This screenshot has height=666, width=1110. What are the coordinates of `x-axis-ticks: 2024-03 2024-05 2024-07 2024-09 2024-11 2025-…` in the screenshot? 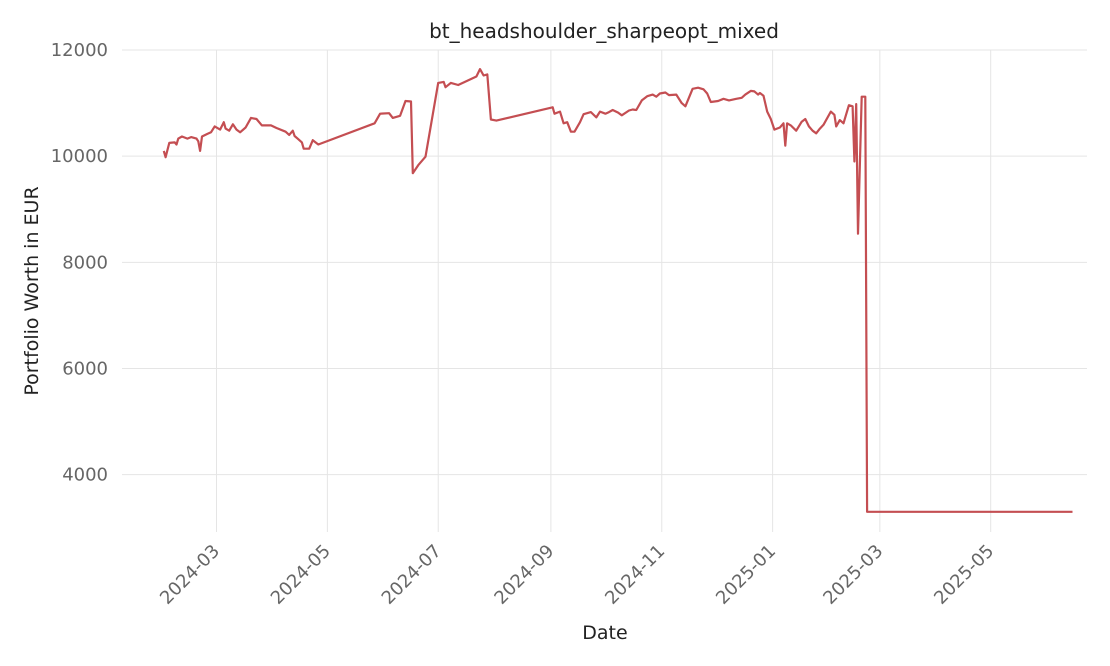 It's located at (577, 575).